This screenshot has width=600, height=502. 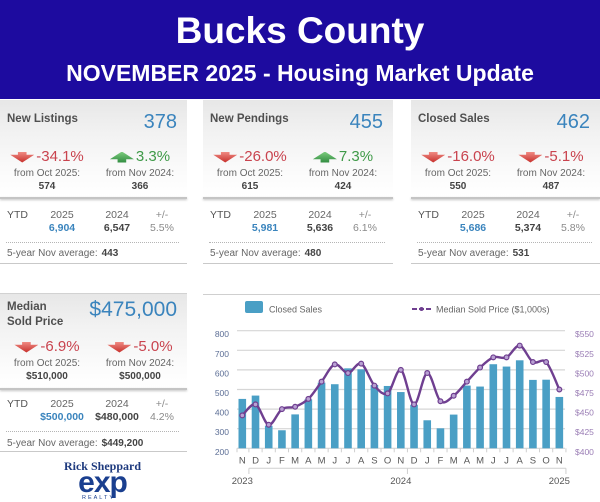 I want to click on ytd-row: YTD 2025 $500,000 2024 $480,000 +/- 4.2%, so click(x=93, y=412).